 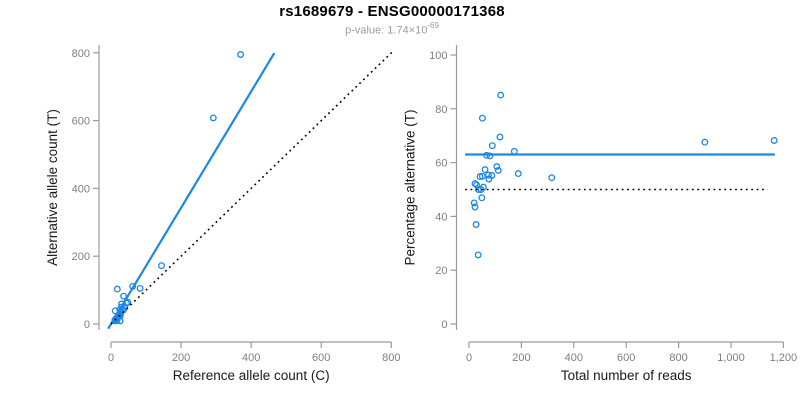 I want to click on pvalue-exponent: -69, so click(x=433, y=25).